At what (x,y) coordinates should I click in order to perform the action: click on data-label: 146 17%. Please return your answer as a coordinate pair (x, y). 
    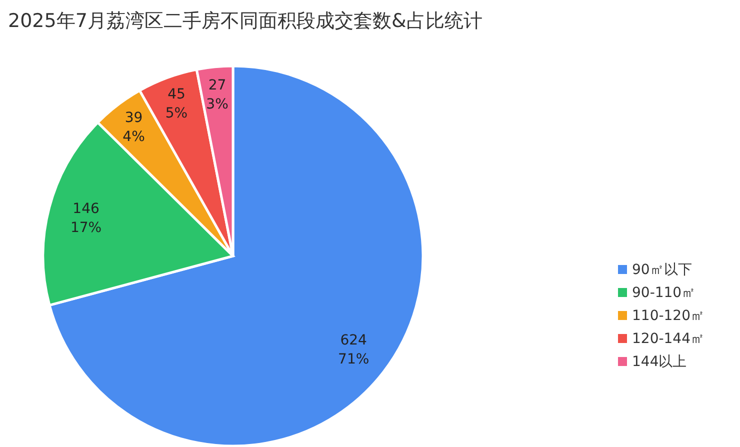
    Looking at the image, I should click on (86, 218).